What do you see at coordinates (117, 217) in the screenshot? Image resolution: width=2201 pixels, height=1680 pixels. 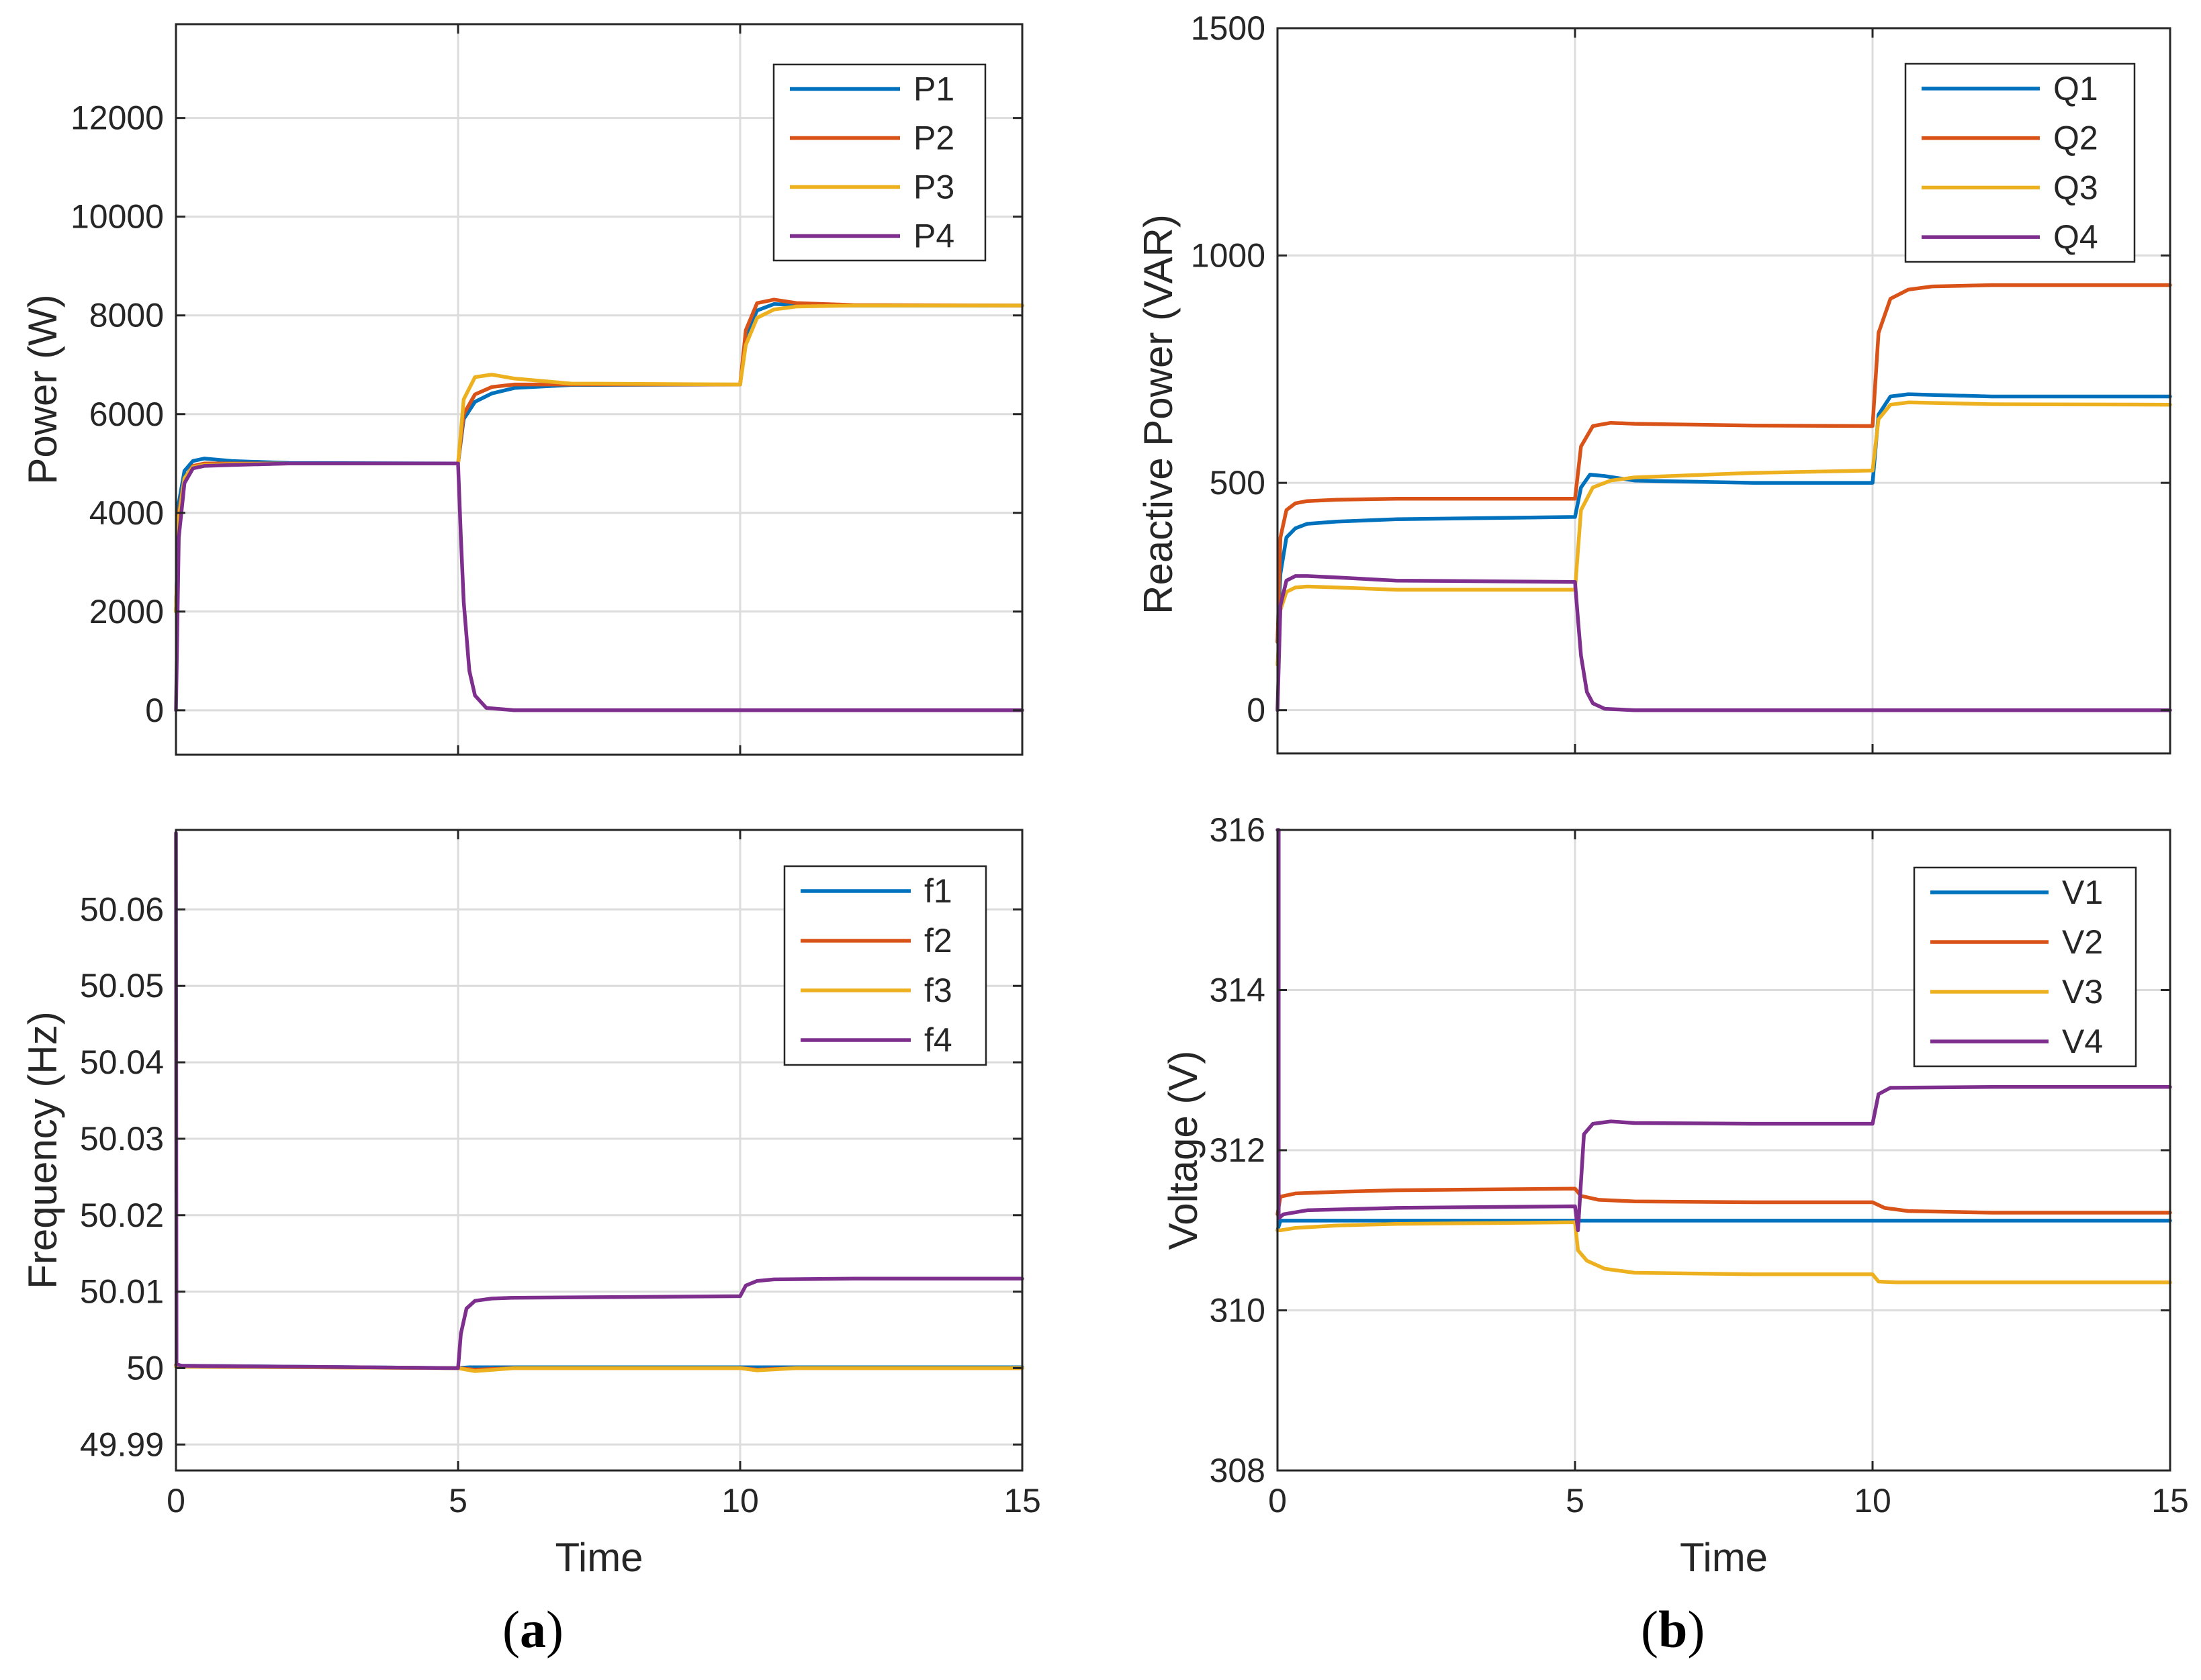 I see `power-ytick-label: 10000` at bounding box center [117, 217].